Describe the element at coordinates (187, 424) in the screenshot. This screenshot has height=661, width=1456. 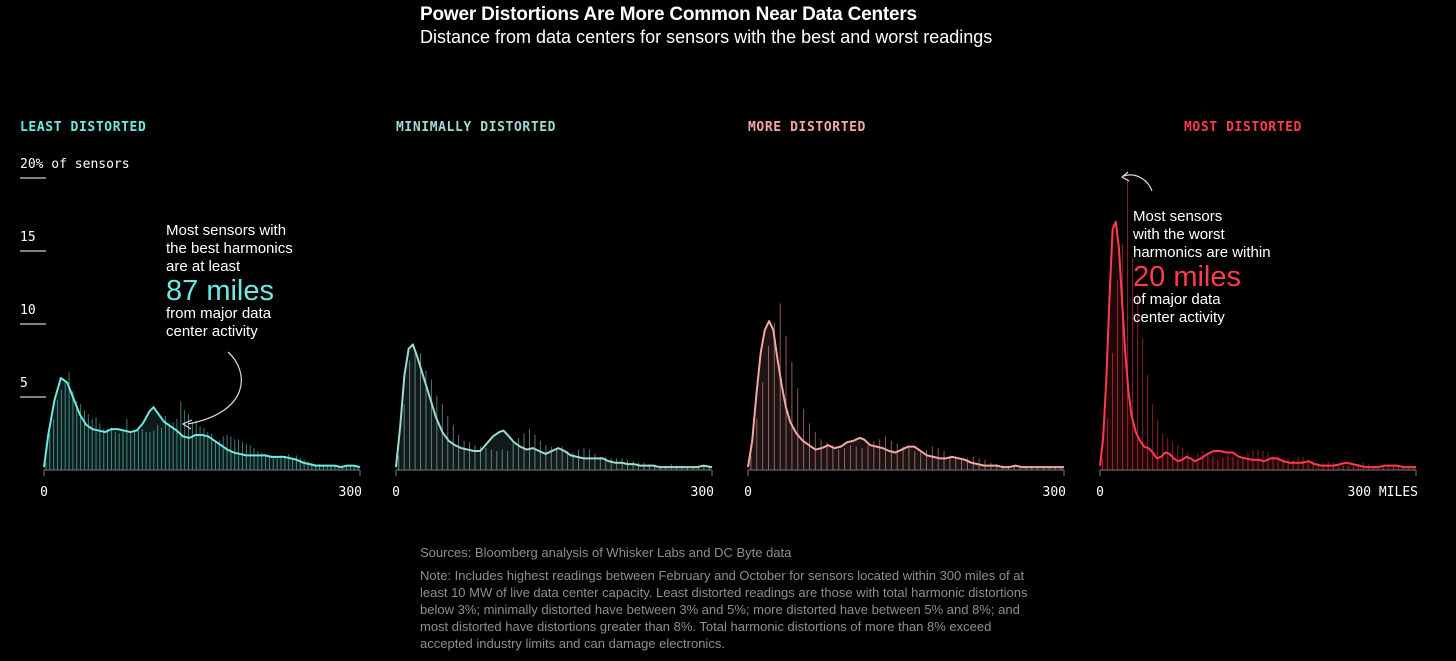
I see `annotation-left-arrowhead` at that location.